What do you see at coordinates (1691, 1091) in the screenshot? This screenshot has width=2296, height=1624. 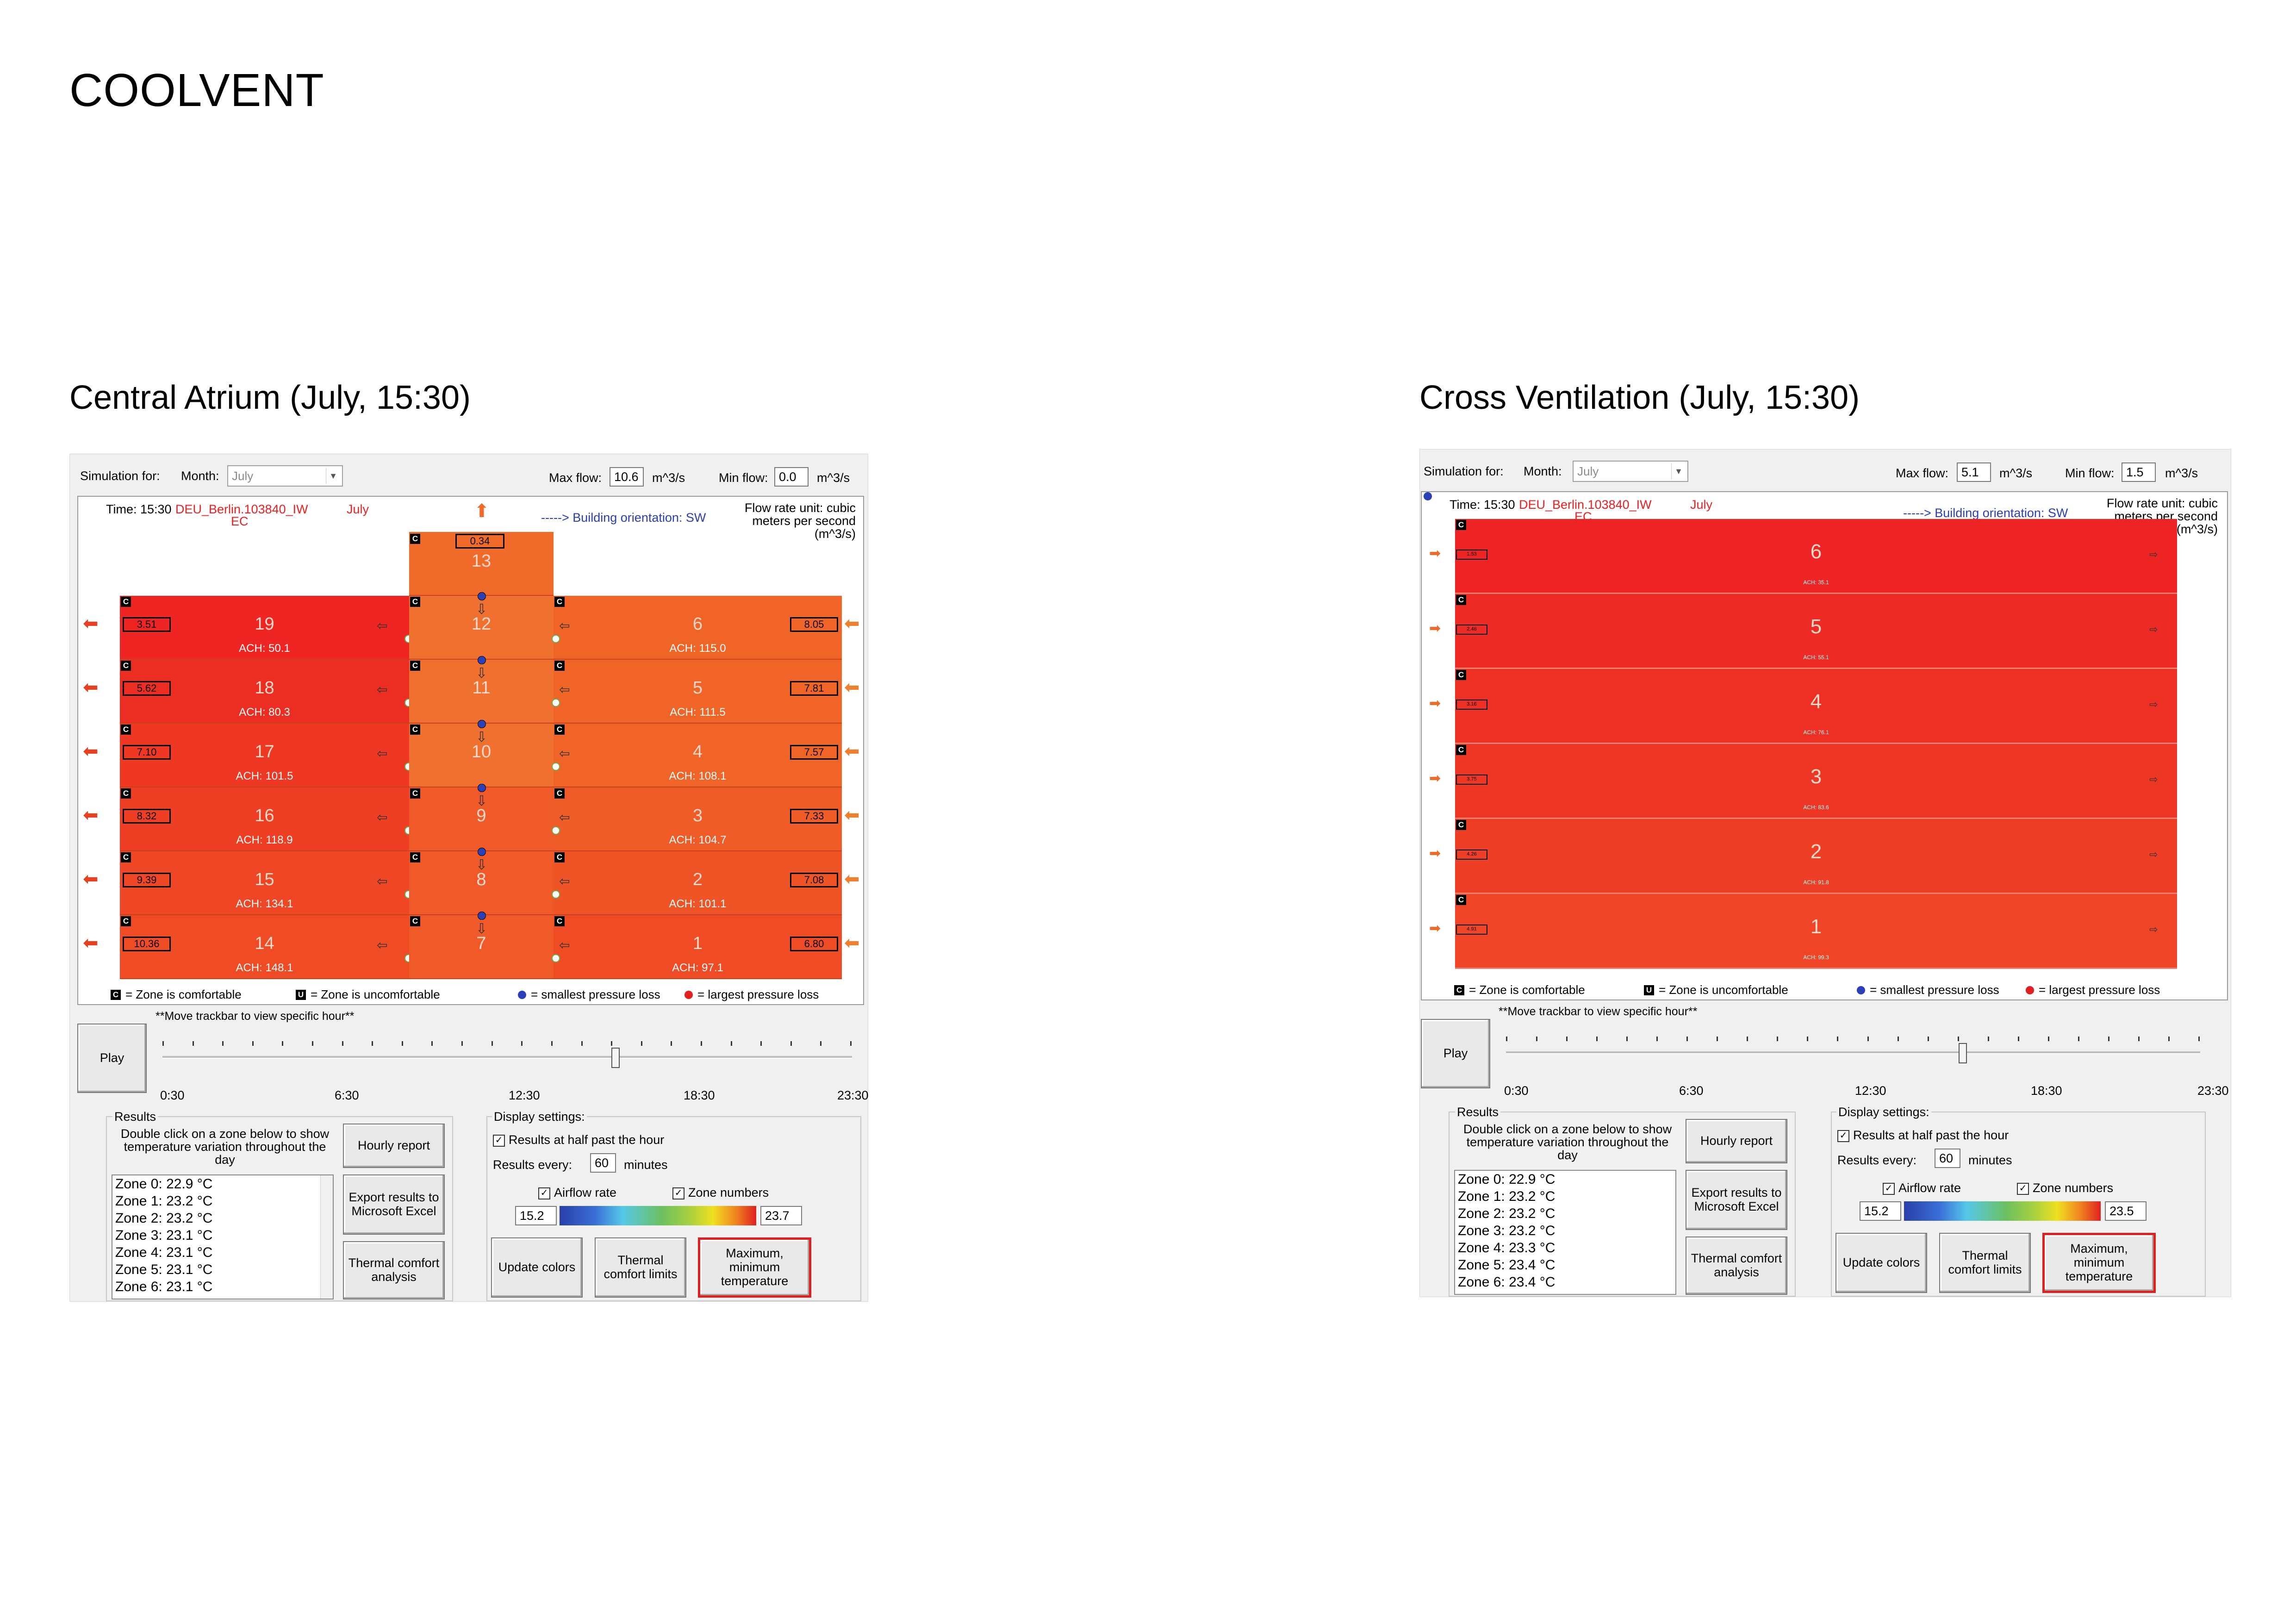 I see `tick-label-0630: 6:30` at bounding box center [1691, 1091].